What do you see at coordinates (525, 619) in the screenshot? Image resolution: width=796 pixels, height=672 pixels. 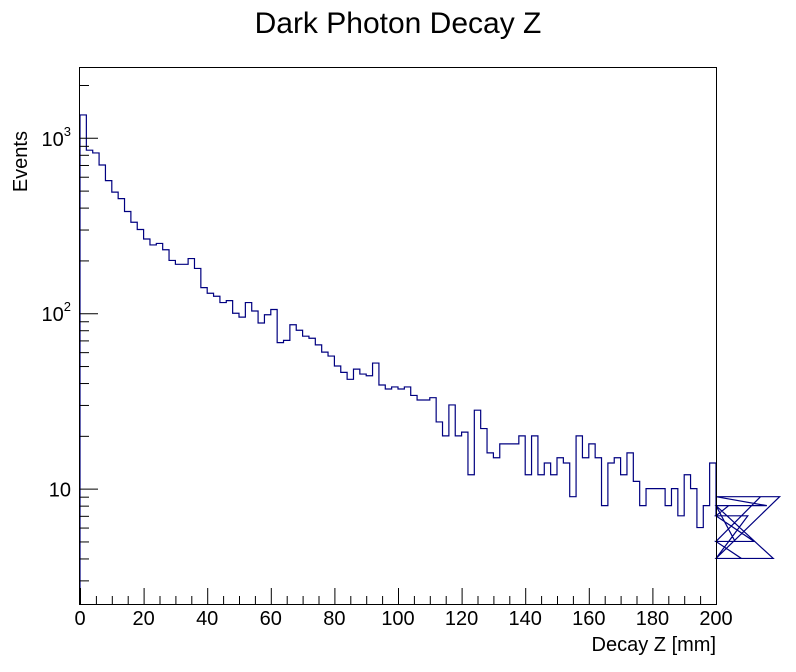 I see `x-tick-label: 140` at bounding box center [525, 619].